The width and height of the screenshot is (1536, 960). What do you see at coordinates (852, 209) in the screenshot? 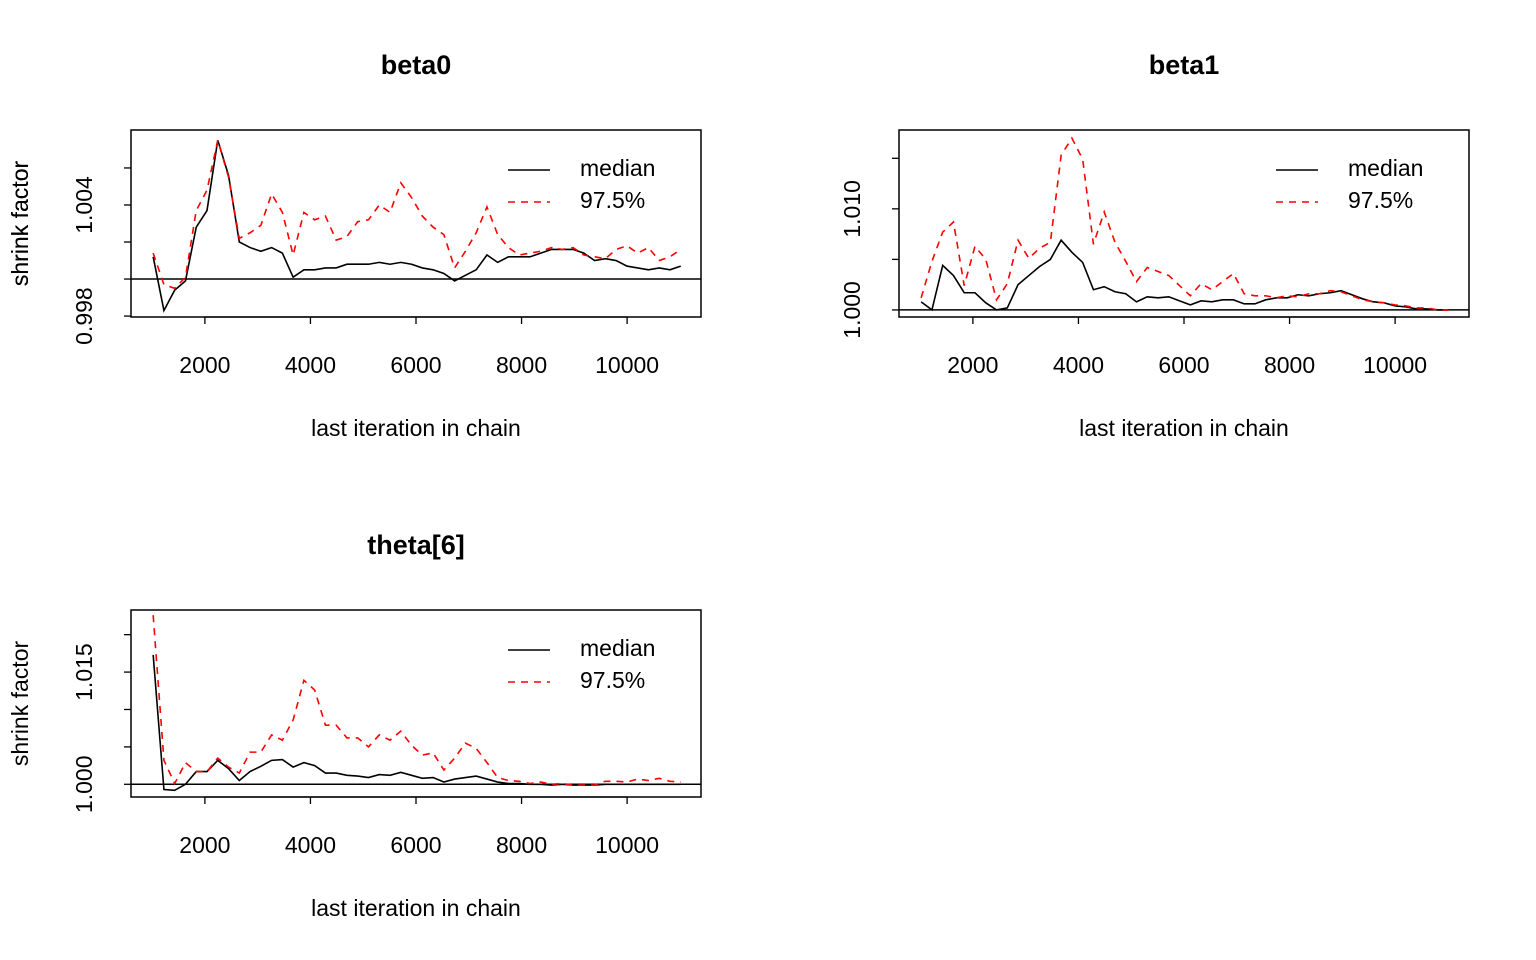
I see `y-tick-label: 1.010` at bounding box center [852, 209].